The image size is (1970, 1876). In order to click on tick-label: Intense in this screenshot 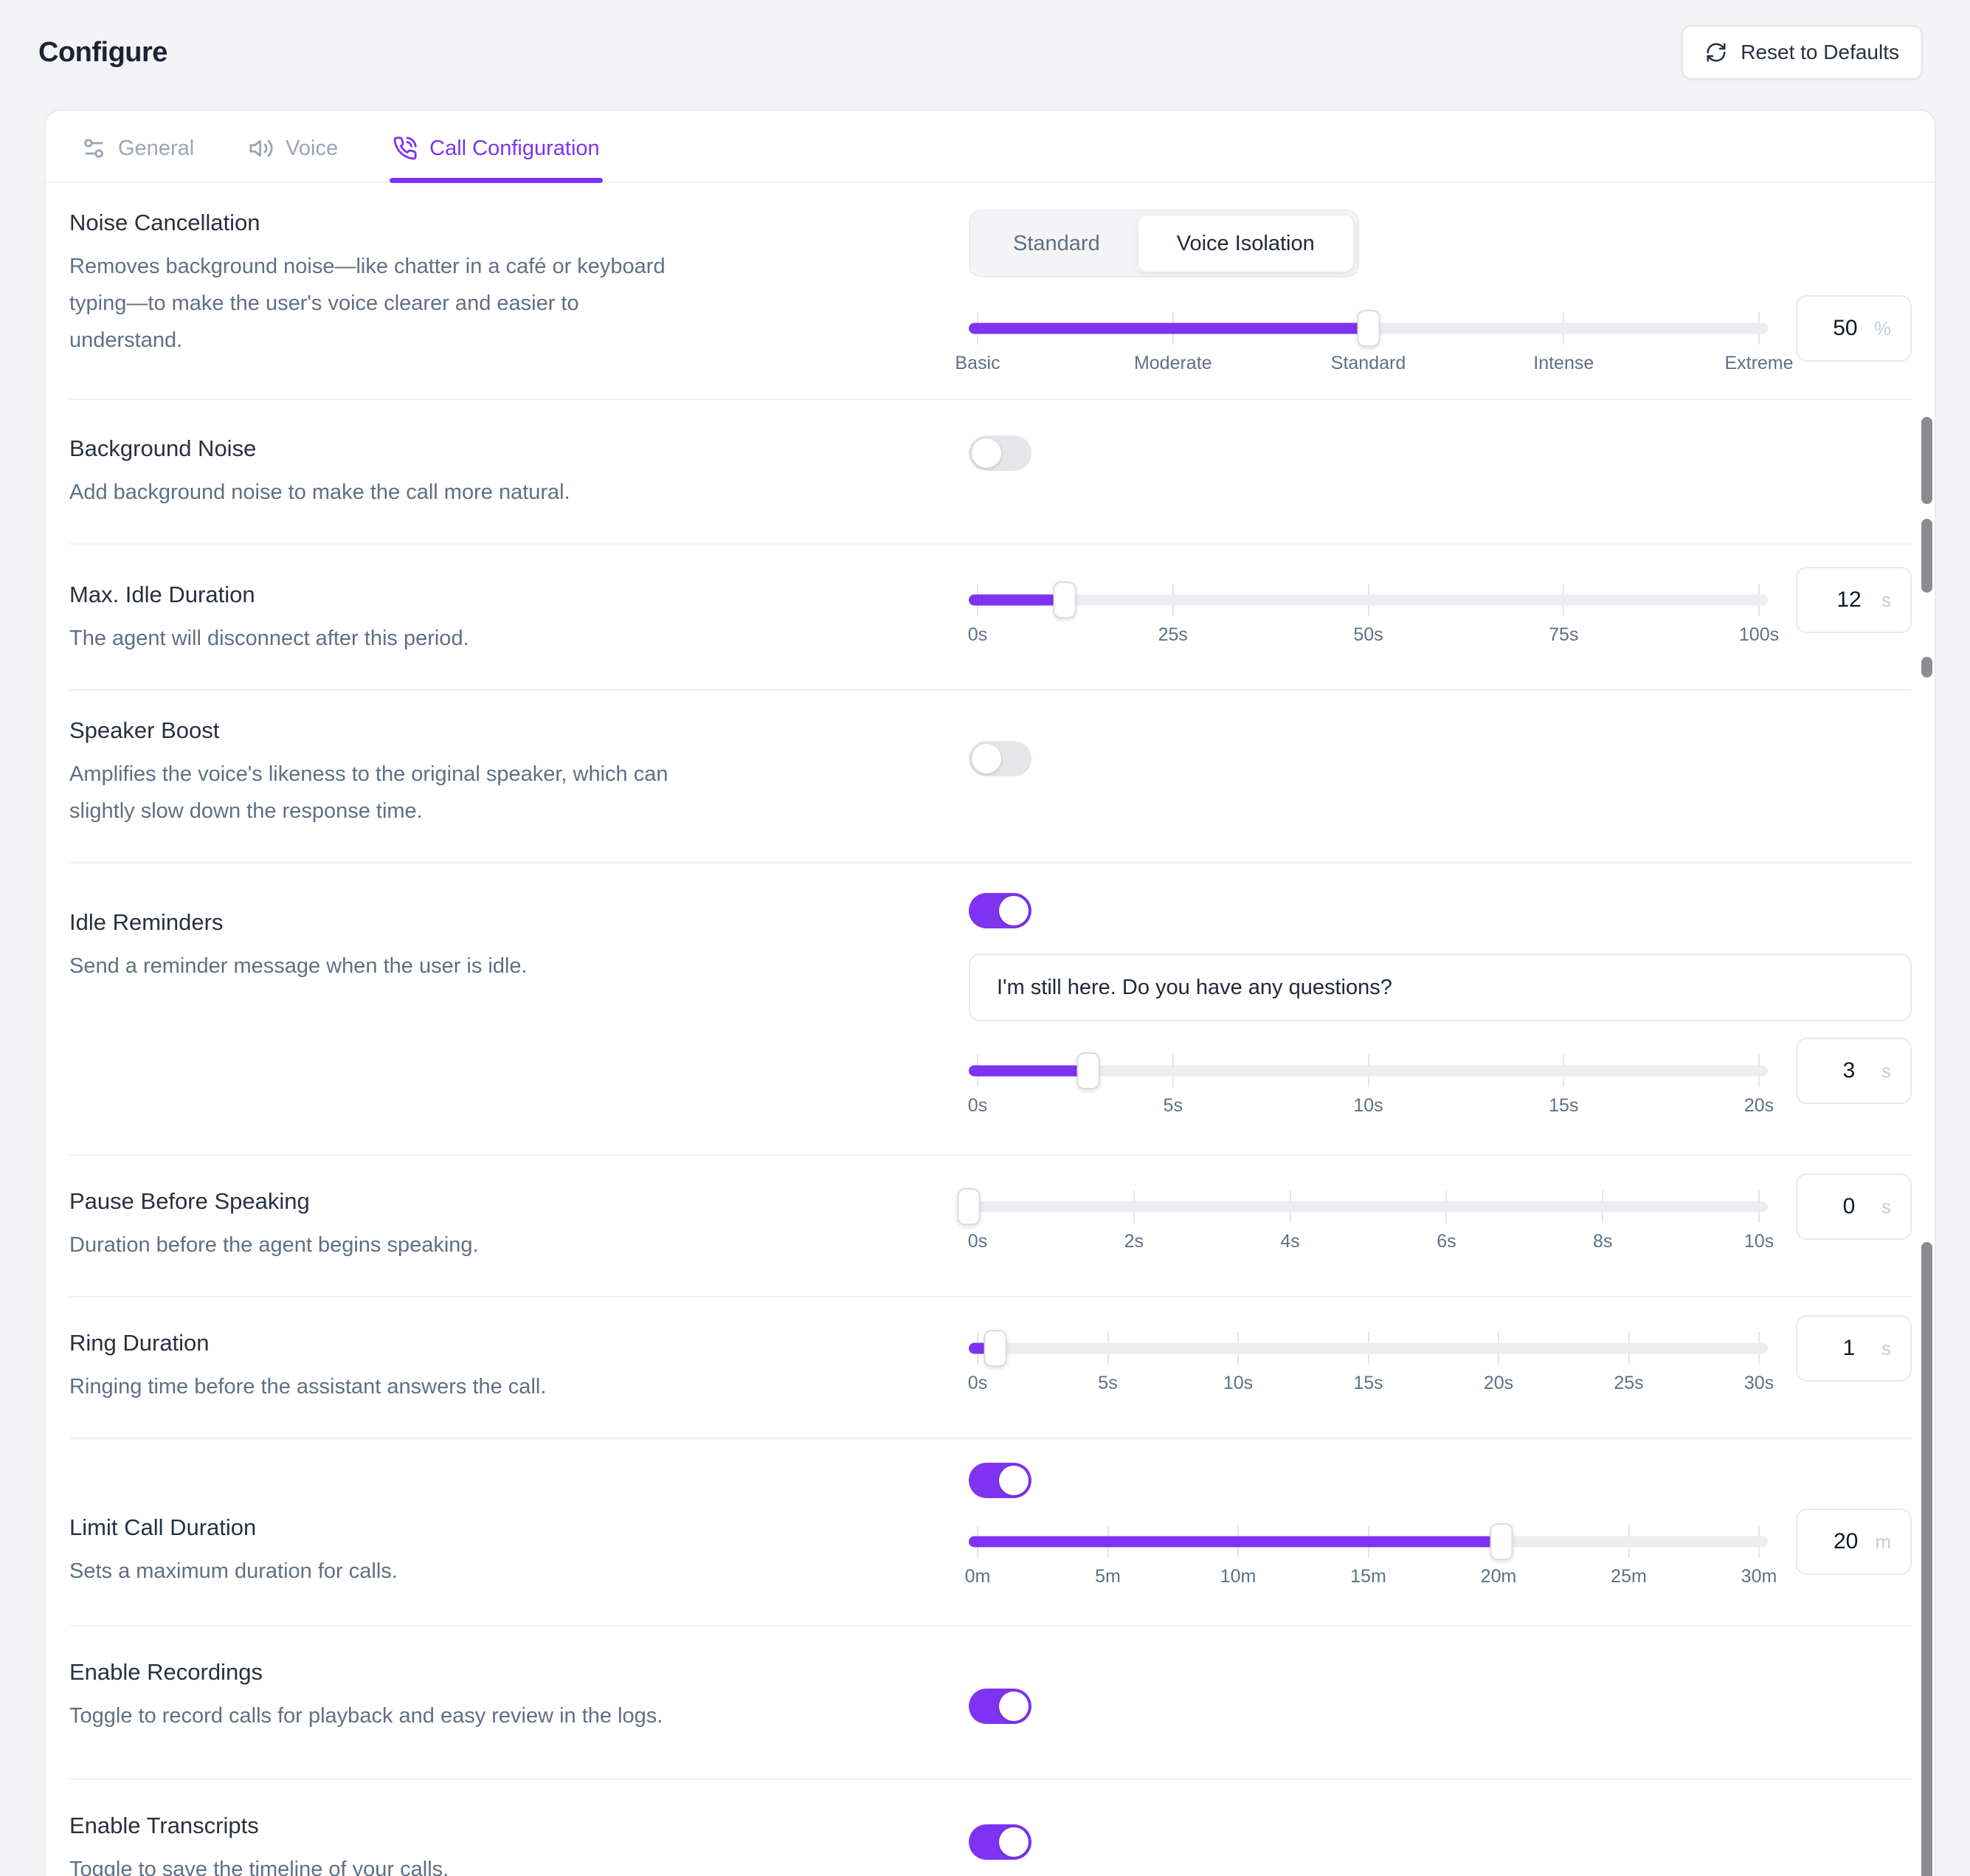, I will do `click(1563, 363)`.